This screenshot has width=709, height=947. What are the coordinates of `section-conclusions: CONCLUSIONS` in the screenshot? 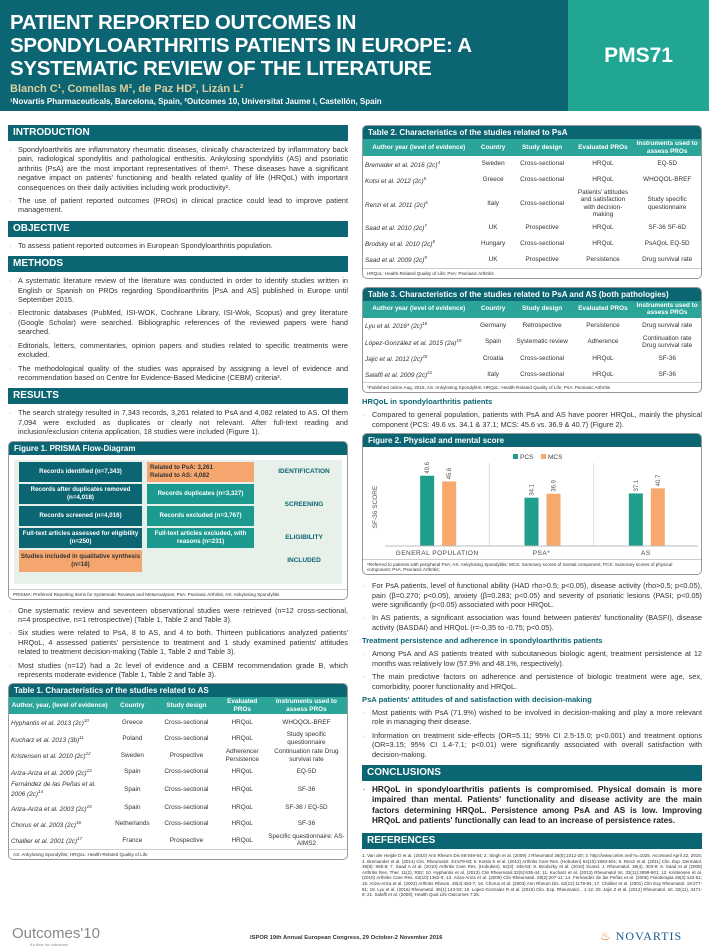 It's located at (532, 772).